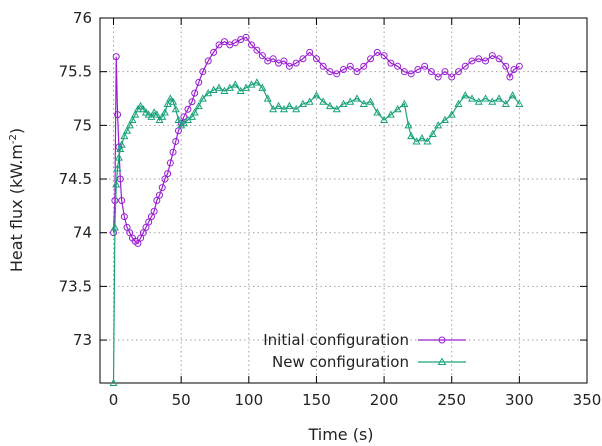 This screenshot has width=602, height=446. Describe the element at coordinates (336, 340) in the screenshot. I see `legend-label-initial: Initial configuration` at that location.